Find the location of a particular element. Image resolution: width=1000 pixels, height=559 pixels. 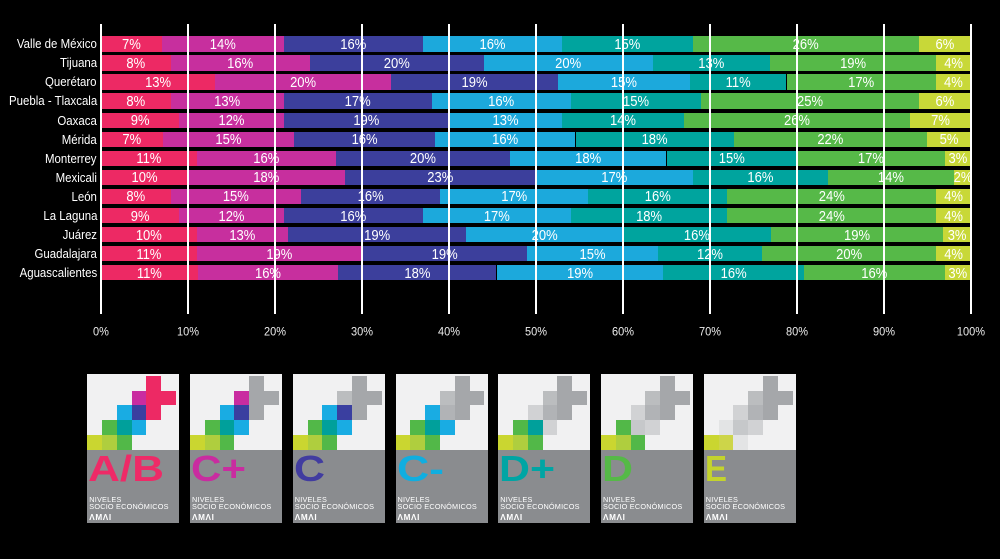

svg-text: C is located at coordinates (309, 468).